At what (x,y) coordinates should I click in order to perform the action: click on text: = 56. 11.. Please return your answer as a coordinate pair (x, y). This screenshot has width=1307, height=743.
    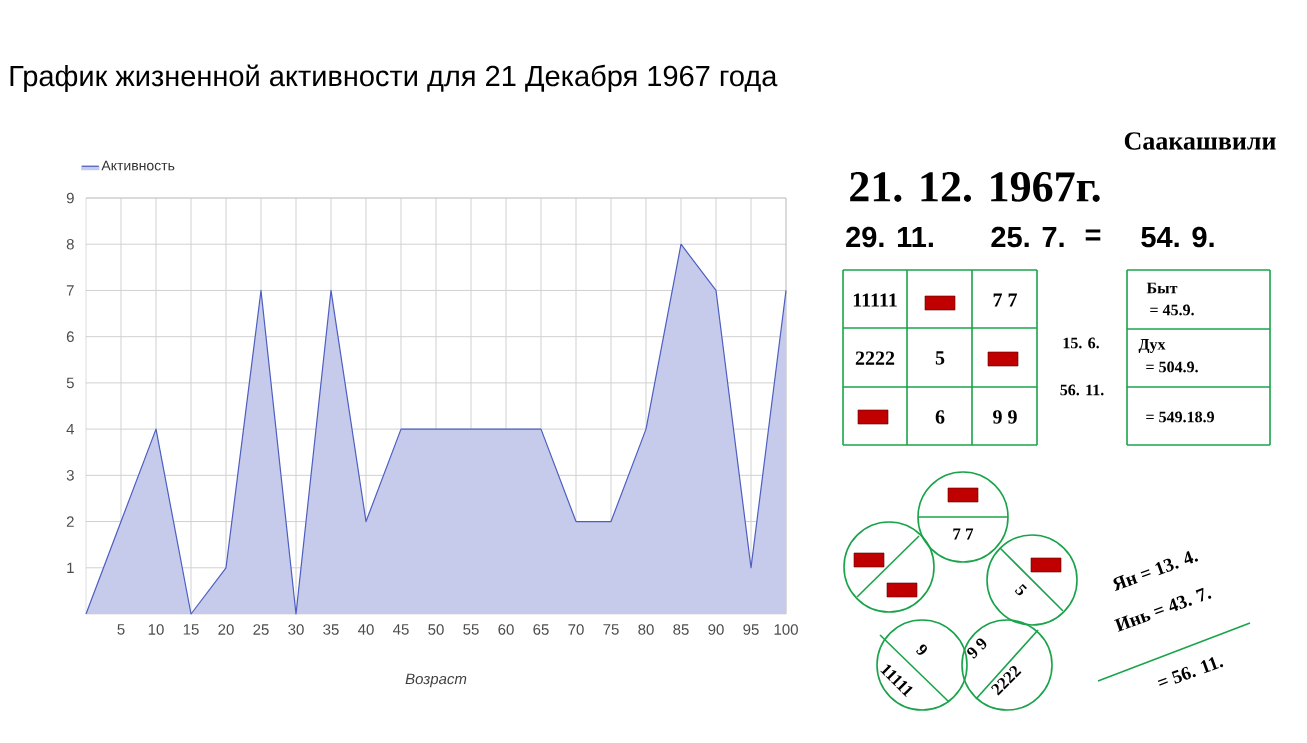
    Looking at the image, I should click on (1190, 671).